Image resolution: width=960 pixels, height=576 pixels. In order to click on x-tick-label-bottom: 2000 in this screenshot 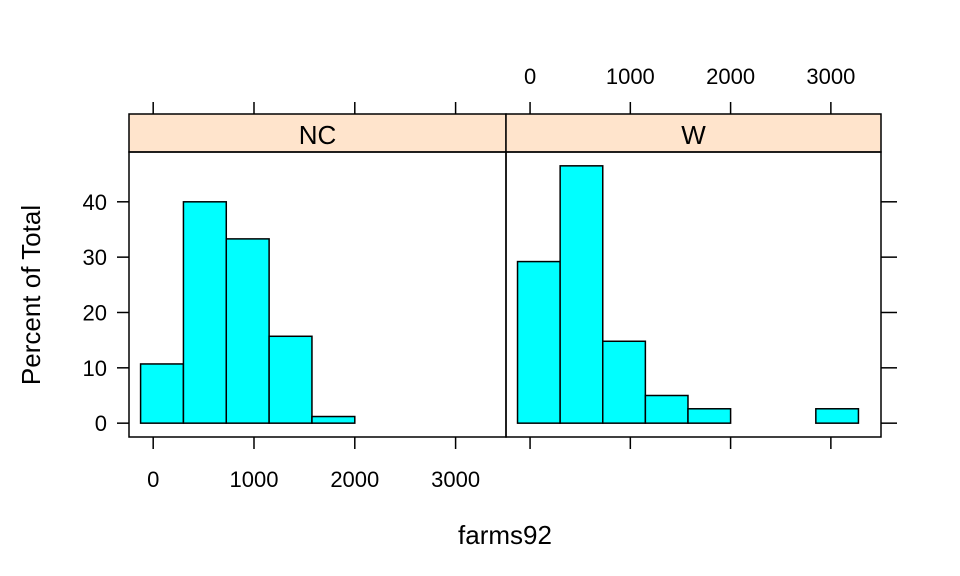, I will do `click(354, 479)`.